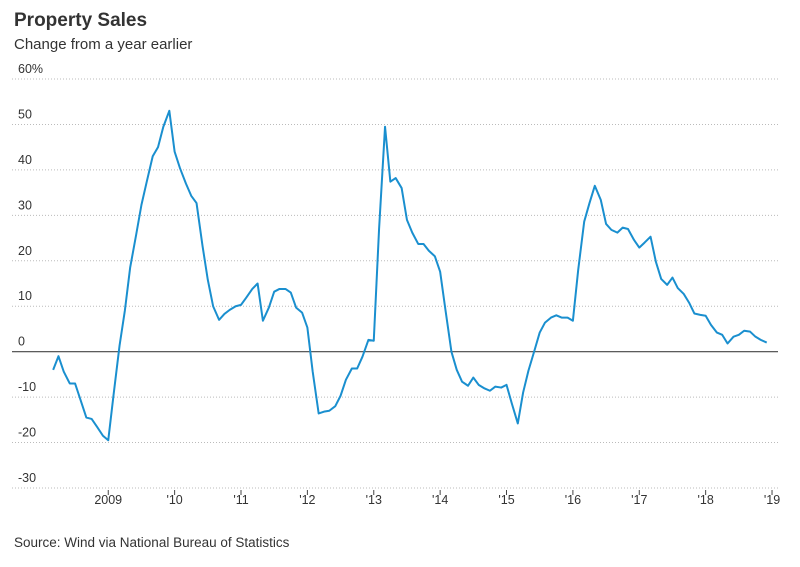 The width and height of the screenshot is (800, 567). I want to click on y-tick-label: -10, so click(27, 387).